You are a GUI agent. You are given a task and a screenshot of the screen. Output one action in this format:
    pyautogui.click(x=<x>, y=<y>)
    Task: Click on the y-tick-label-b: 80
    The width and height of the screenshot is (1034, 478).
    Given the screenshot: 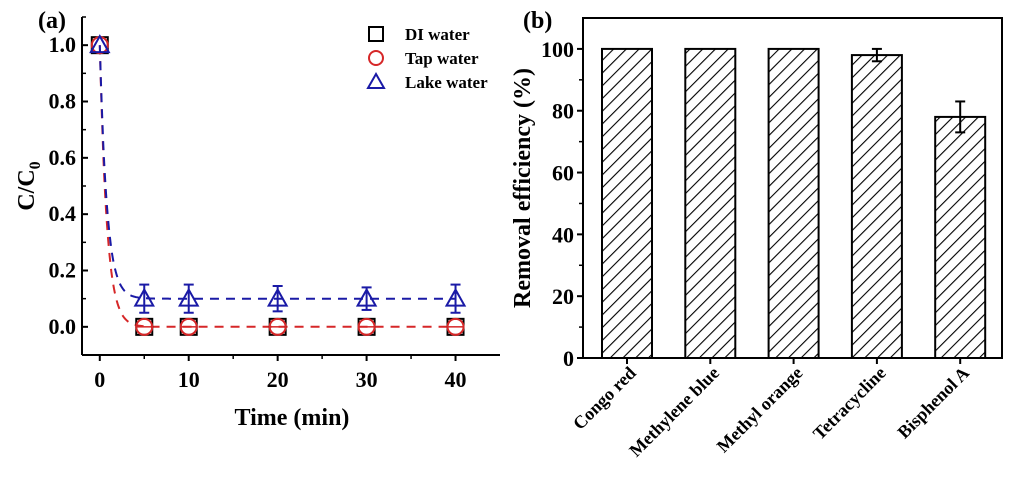 What is the action you would take?
    pyautogui.click(x=563, y=111)
    